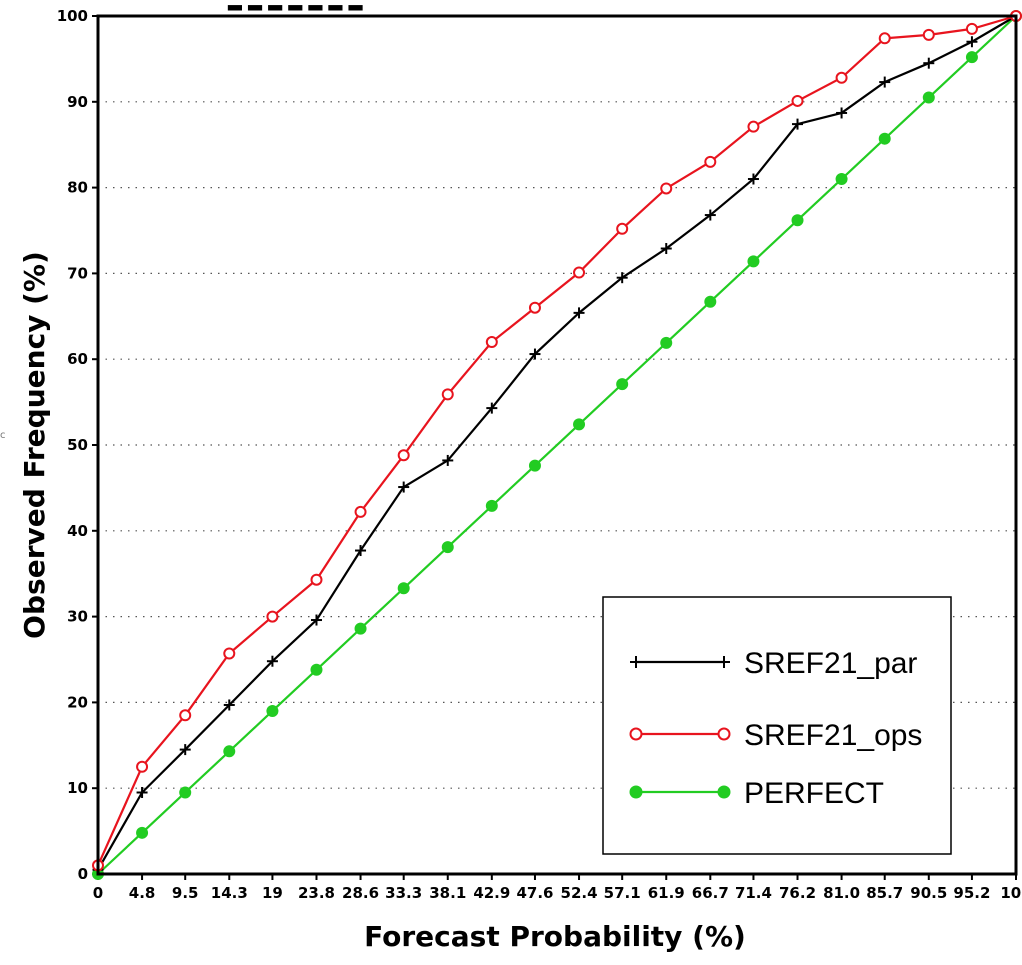  Describe the element at coordinates (403, 893) in the screenshot. I see `x-tick-label: 33.3` at that location.